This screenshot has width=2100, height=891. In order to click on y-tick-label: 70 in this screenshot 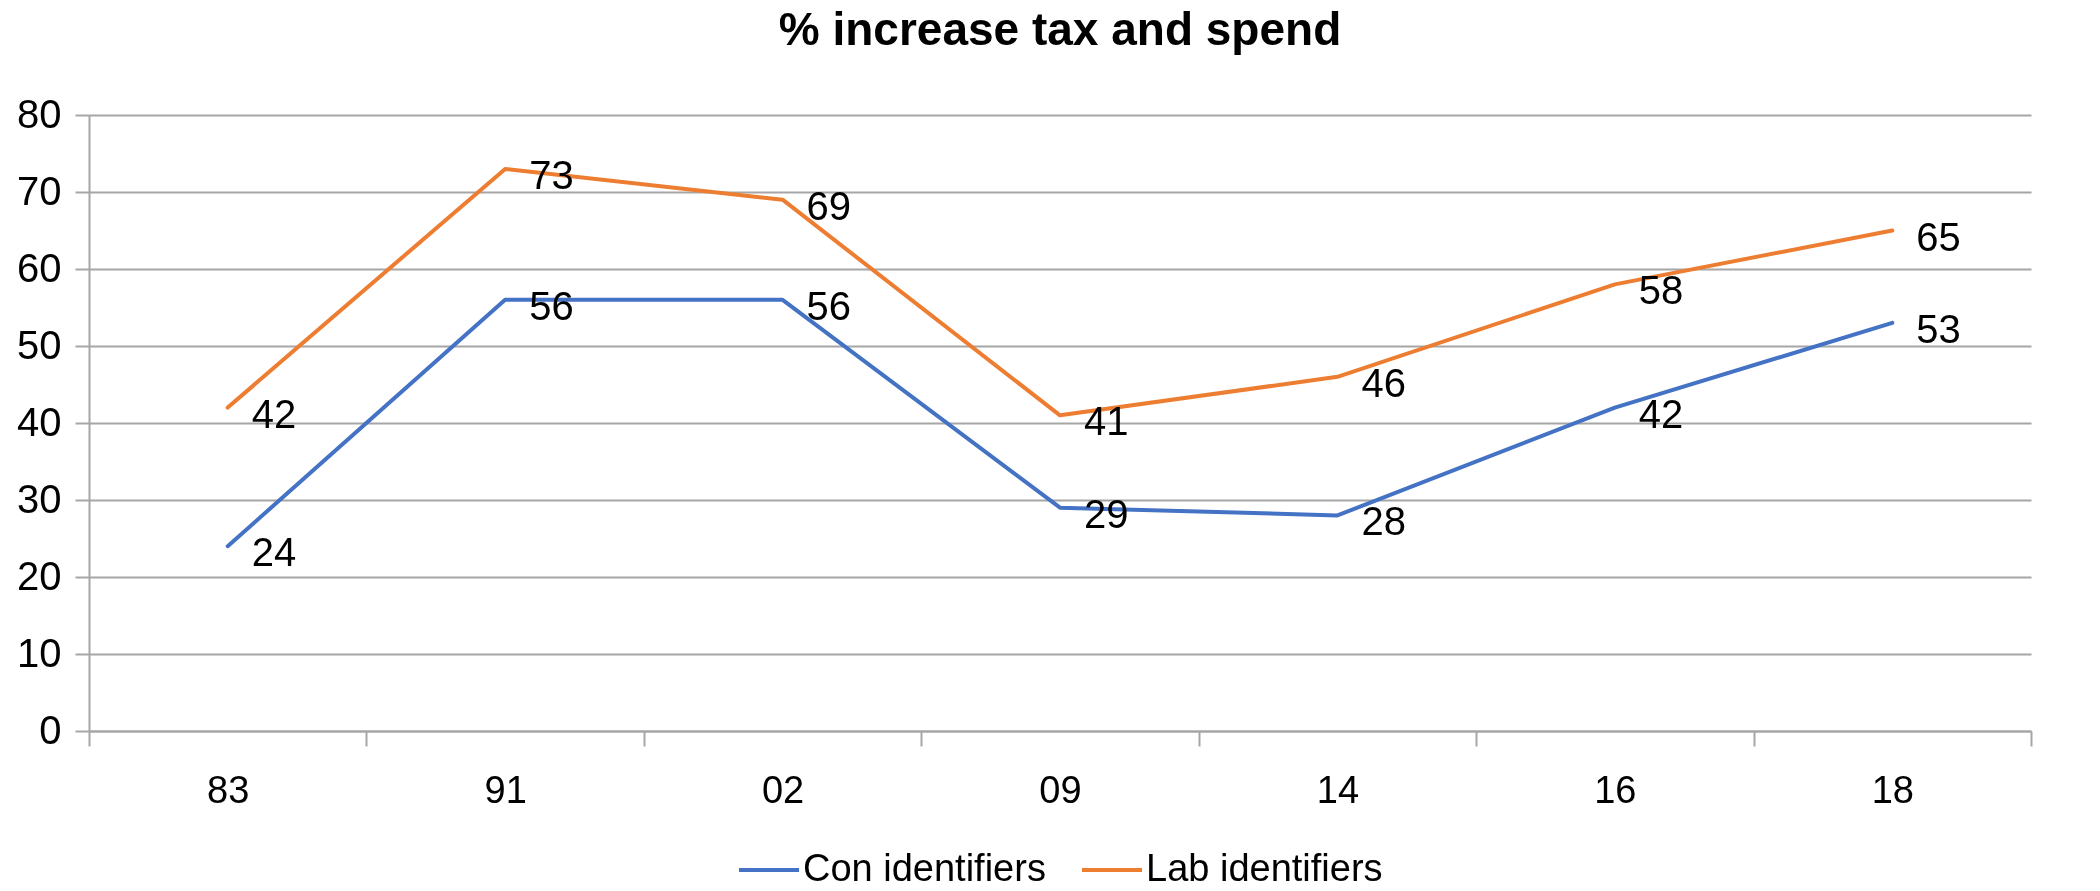, I will do `click(39, 190)`.